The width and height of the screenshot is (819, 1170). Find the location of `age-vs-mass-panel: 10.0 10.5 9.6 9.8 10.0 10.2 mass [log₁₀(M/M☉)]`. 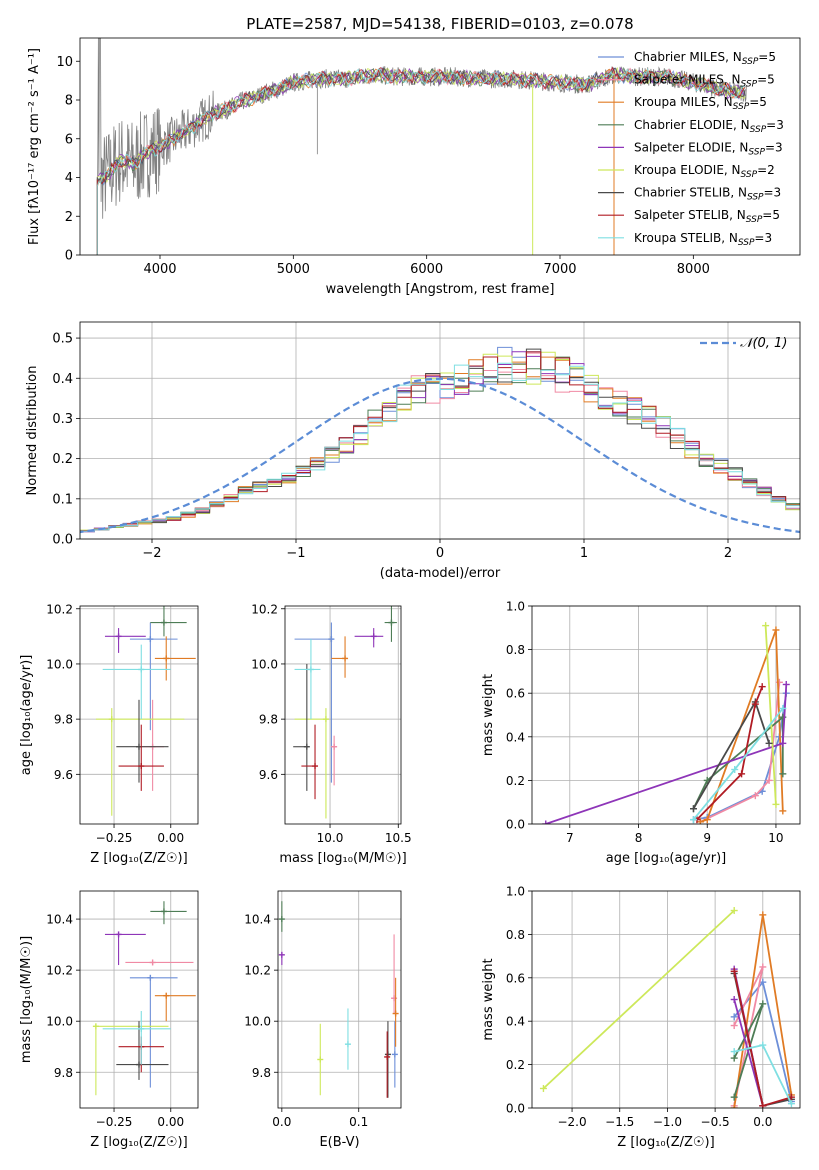

age-vs-mass-panel: 10.0 10.5 9.6 9.8 10.0 10.2 mass [log₁₀(M/M☉)] is located at coordinates (331, 734).